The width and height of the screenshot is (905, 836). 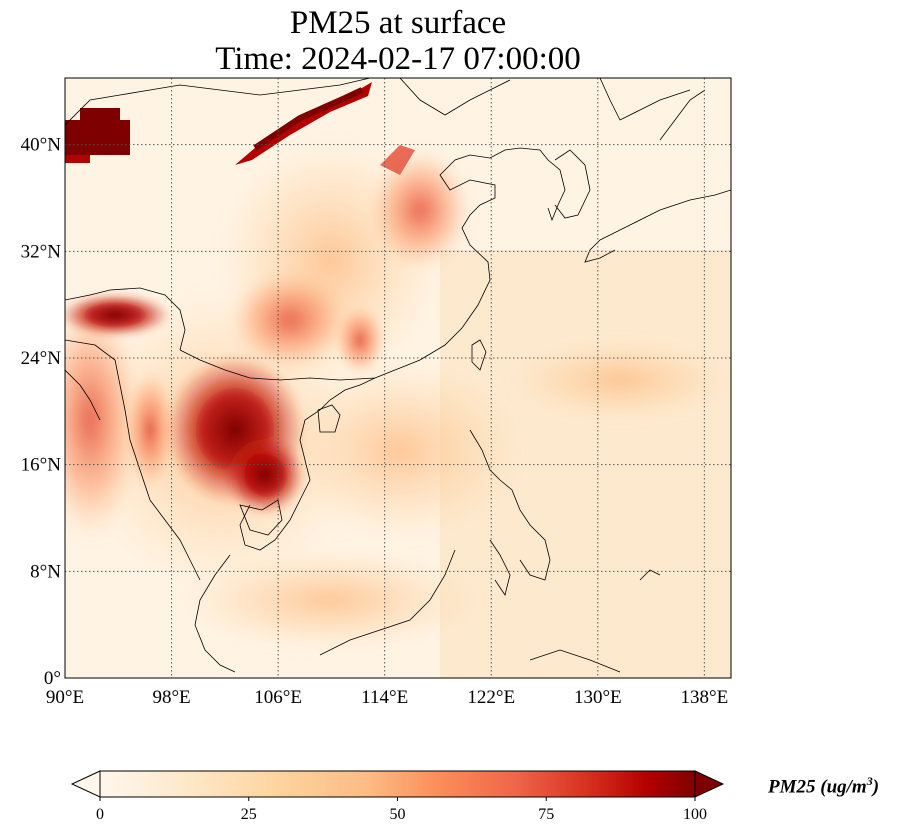 I want to click on y-tick-label: 40°N, so click(x=41, y=145).